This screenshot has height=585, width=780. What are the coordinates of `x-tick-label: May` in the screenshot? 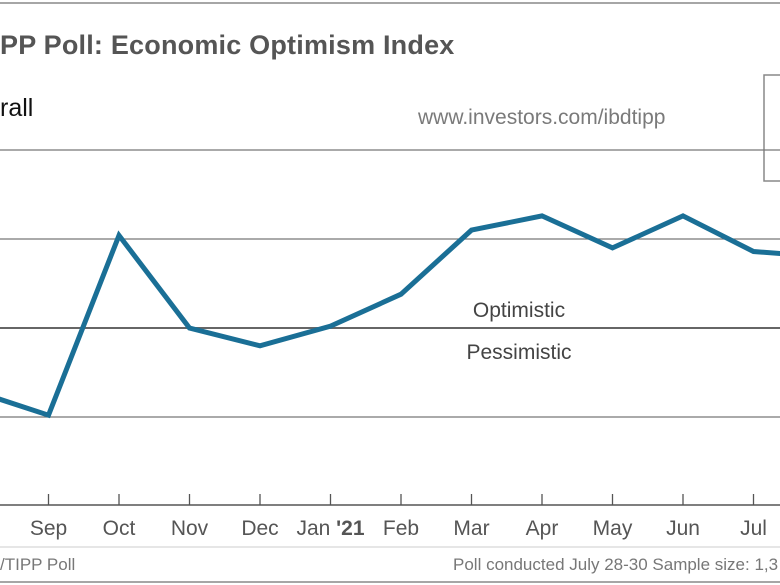 It's located at (613, 528).